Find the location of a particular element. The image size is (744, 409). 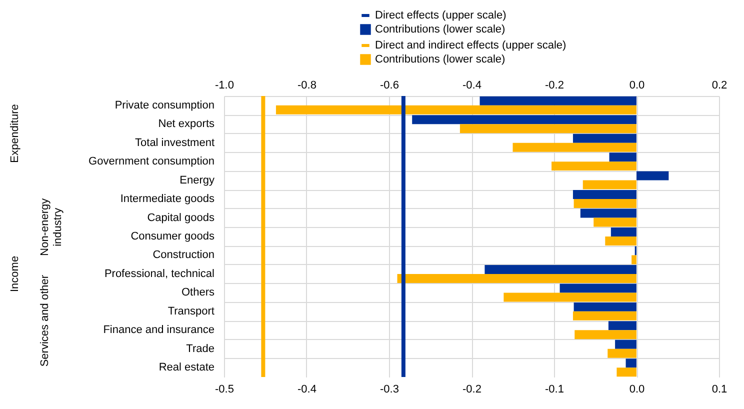

text: Expenditure is located at coordinates (15, 133).